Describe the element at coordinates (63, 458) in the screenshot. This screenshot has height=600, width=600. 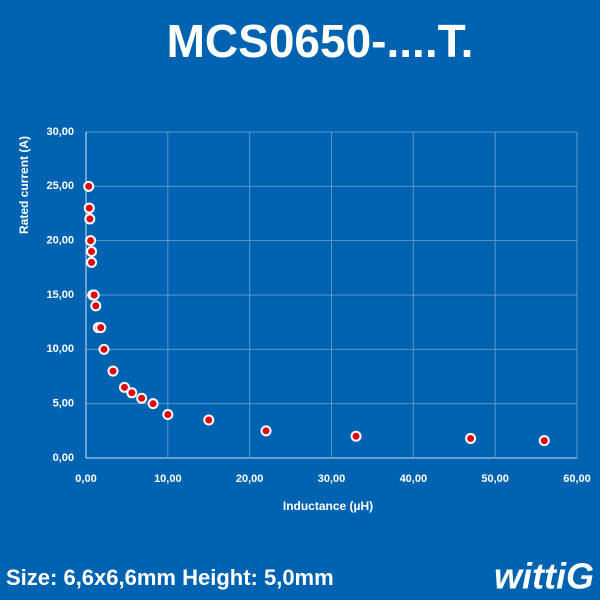
I see `y-tick-label: 0,00` at that location.